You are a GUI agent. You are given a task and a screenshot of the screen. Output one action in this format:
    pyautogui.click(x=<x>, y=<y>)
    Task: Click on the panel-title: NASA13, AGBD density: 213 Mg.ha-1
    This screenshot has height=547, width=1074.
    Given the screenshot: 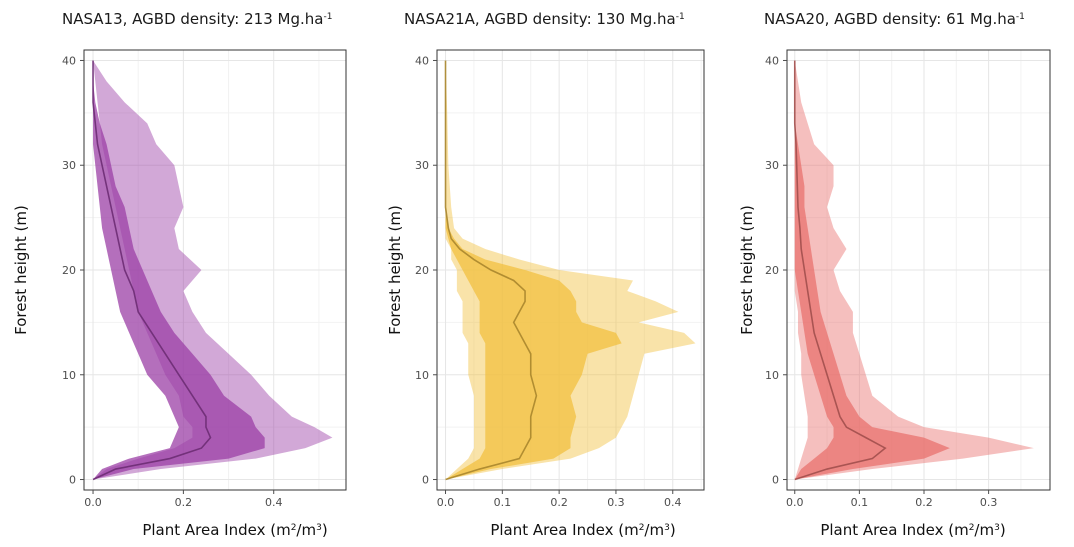 What is the action you would take?
    pyautogui.click(x=197, y=19)
    